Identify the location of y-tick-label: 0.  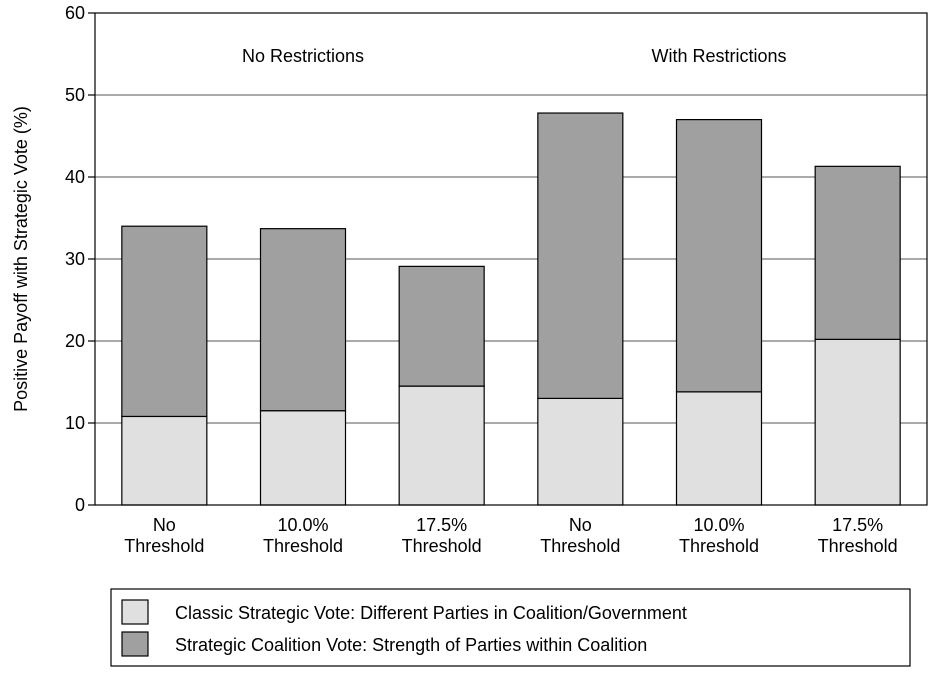
(80, 505).